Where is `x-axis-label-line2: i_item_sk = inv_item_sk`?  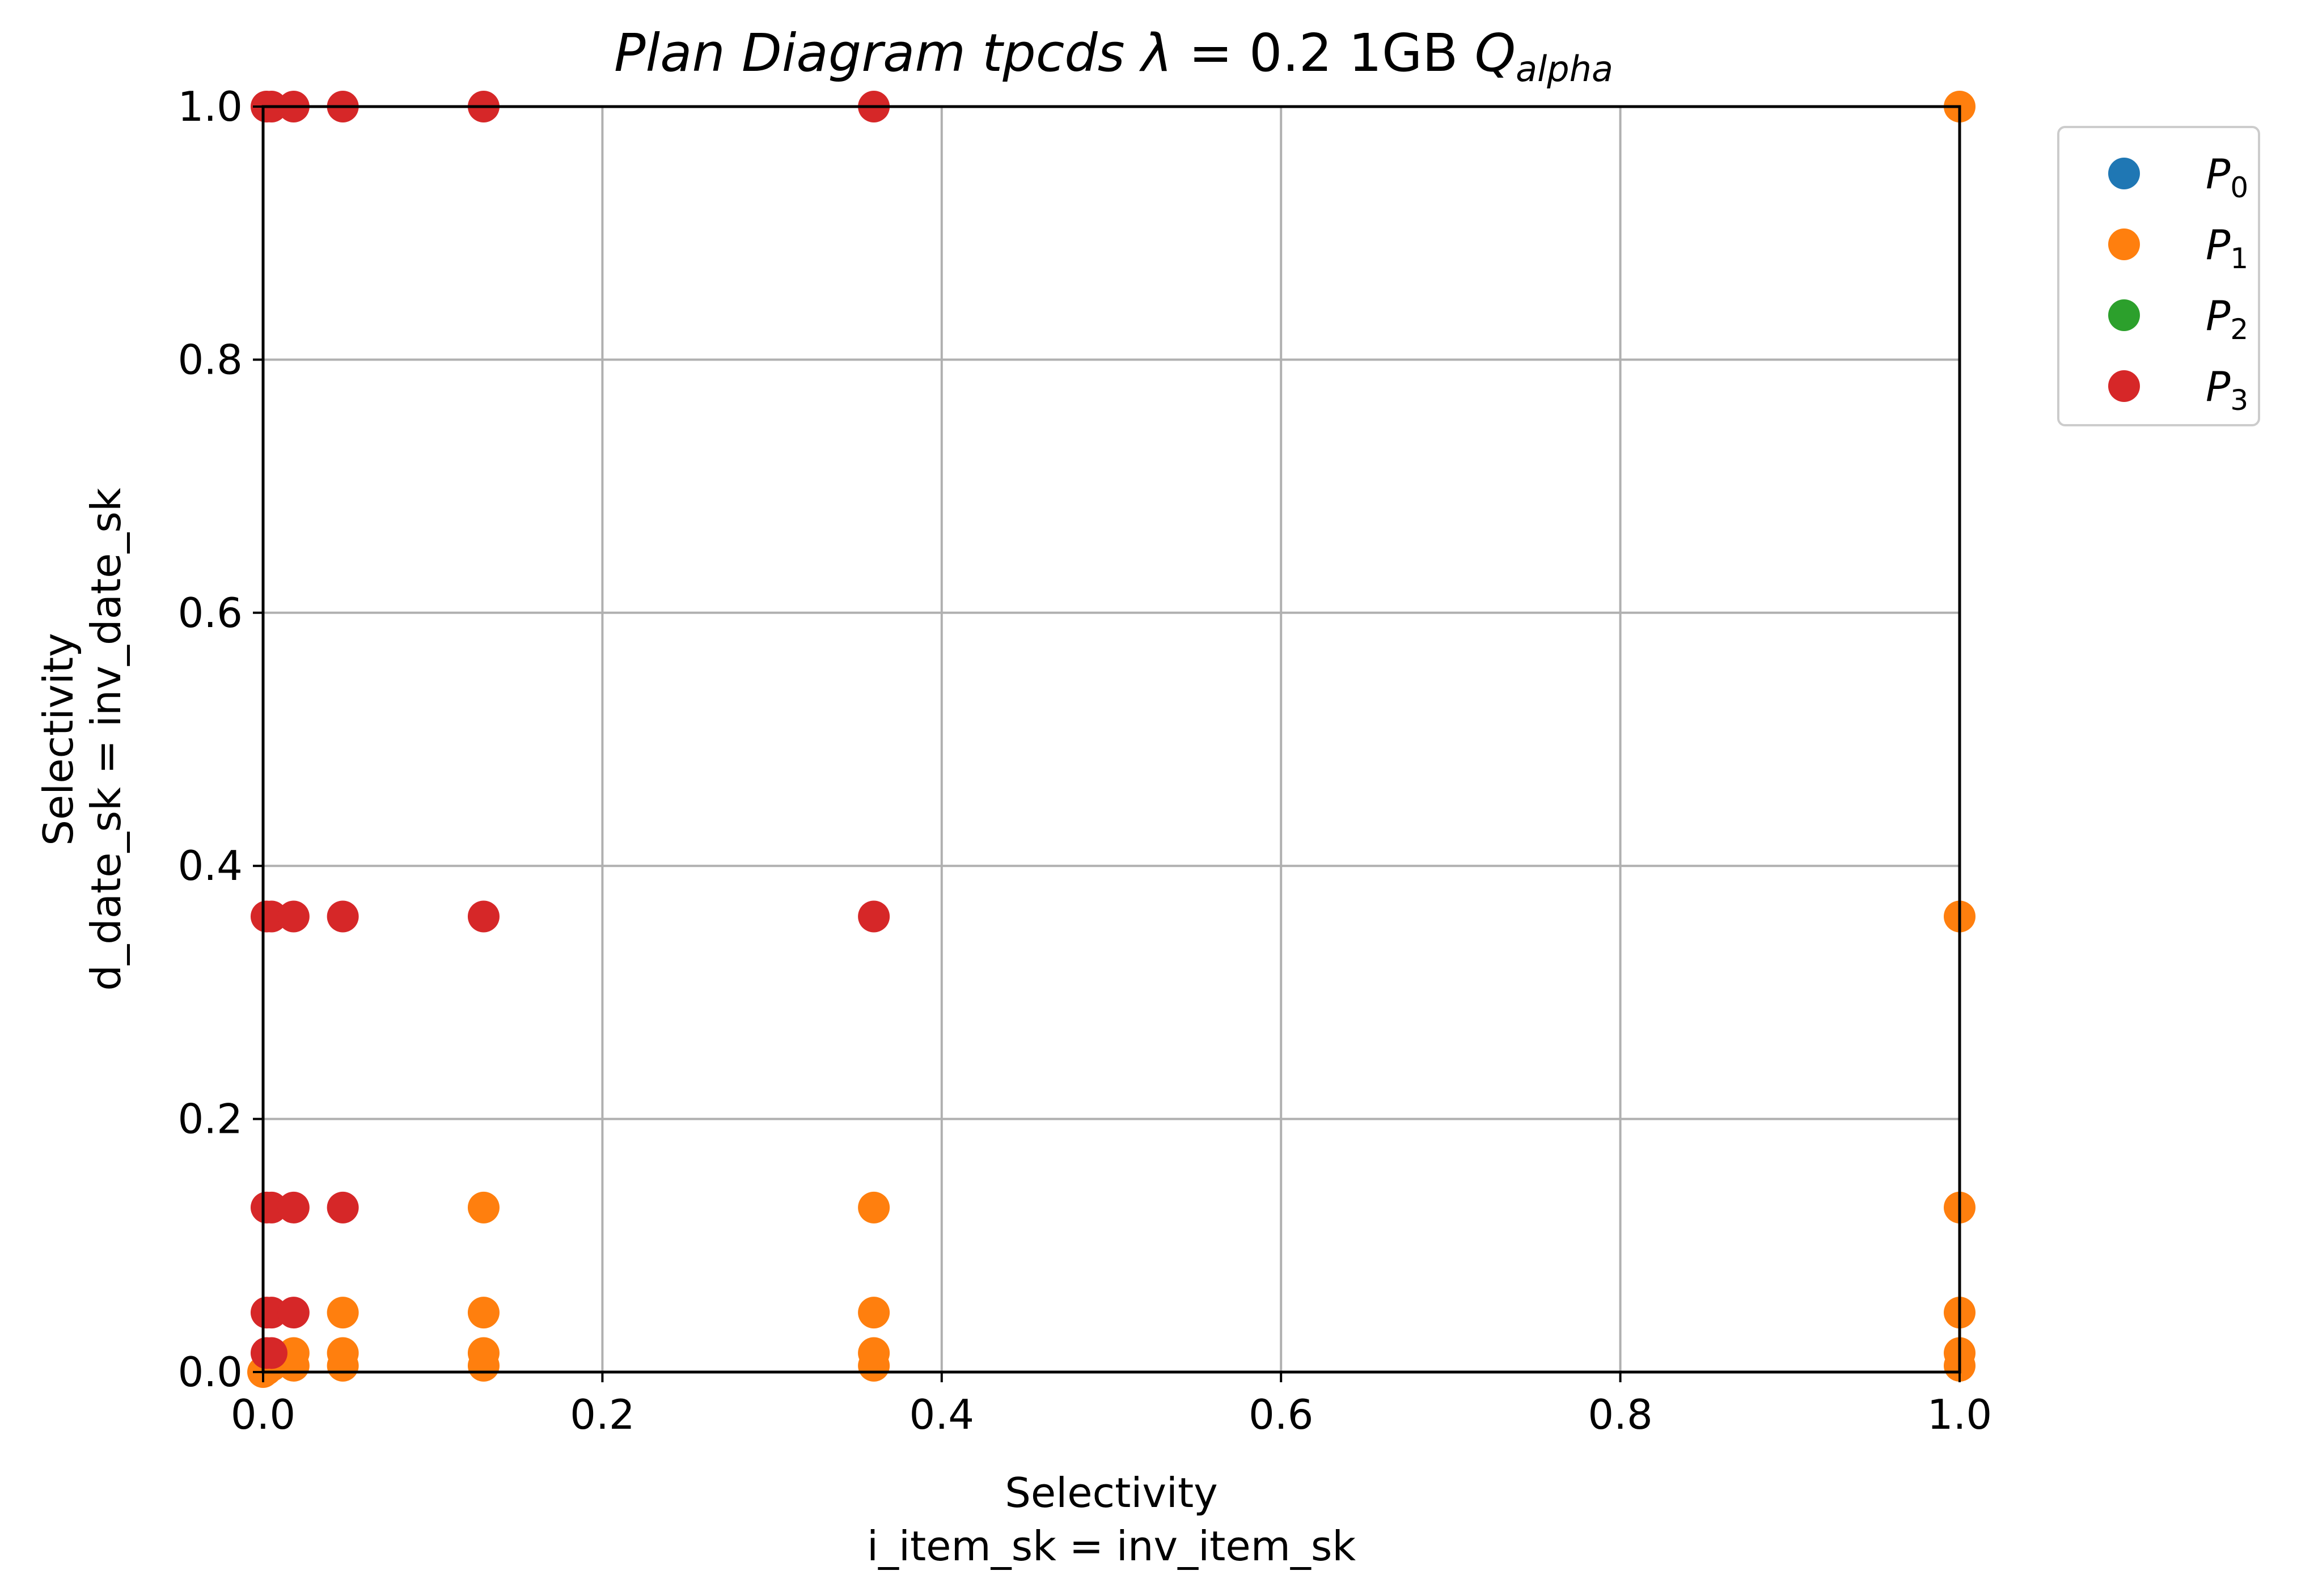
x-axis-label-line2: i_item_sk = inv_item_sk is located at coordinates (1111, 1546).